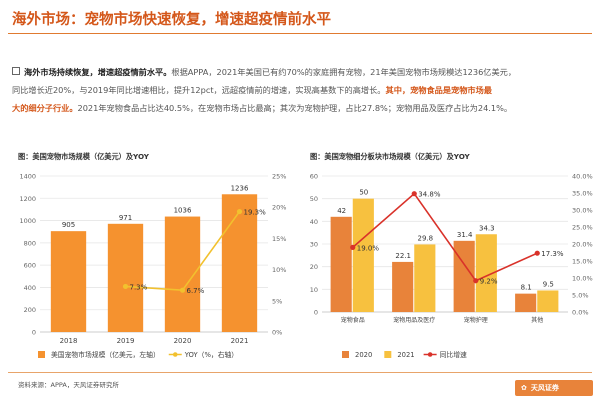  Describe the element at coordinates (414, 320) in the screenshot. I see `x-tick-label: 宠物用品及医疗` at that location.